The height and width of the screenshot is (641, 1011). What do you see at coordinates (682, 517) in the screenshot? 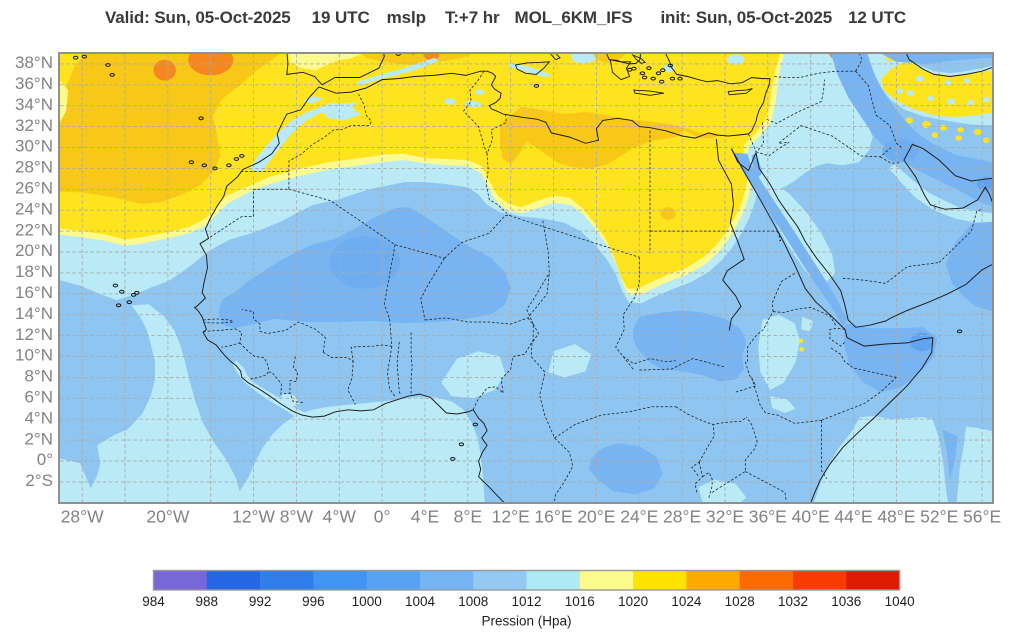
I see `svg-text: 28°E` at bounding box center [682, 517].